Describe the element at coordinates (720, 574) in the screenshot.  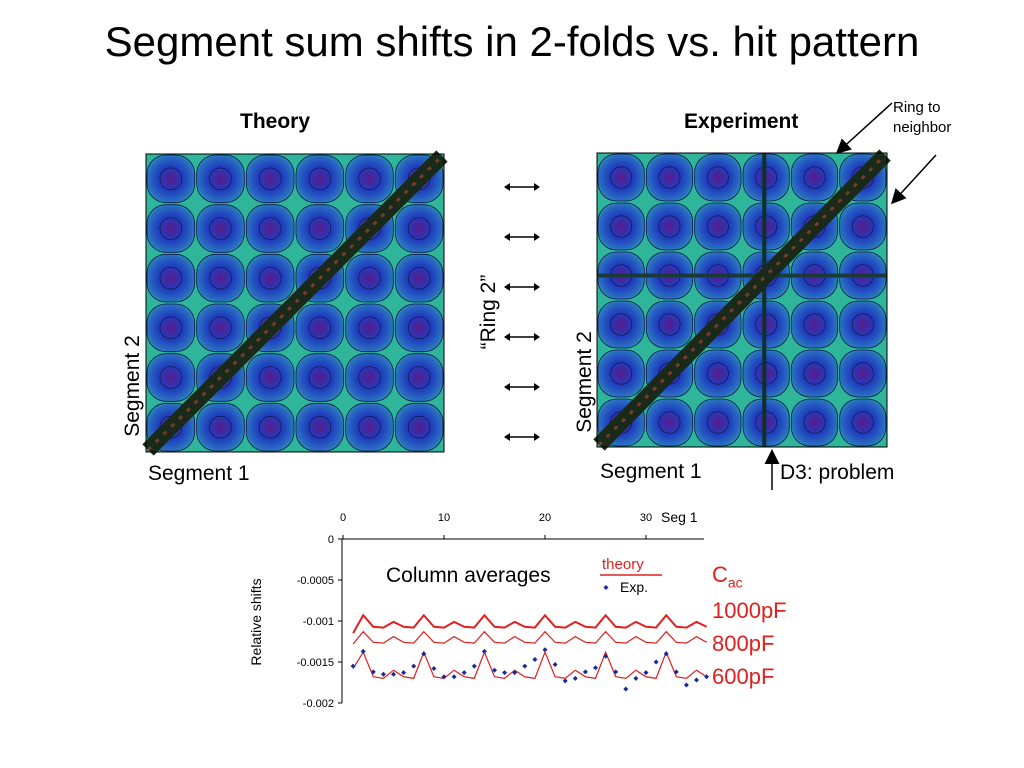
I see `cac-main: C` at that location.